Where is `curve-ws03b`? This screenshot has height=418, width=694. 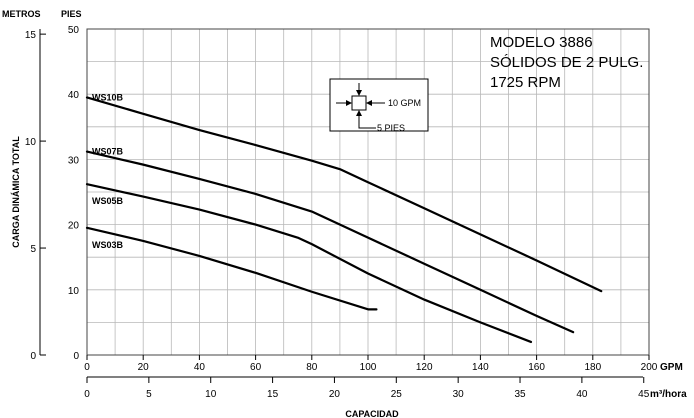 curve-ws03b is located at coordinates (231, 268).